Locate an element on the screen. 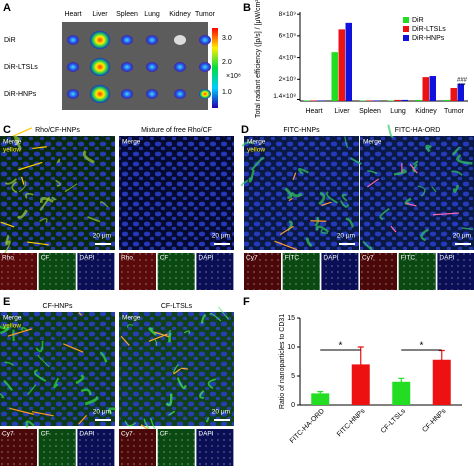 The width and height of the screenshot is (474, 474). y-axis-label: Ratio of nanoparticles to CD31 is located at coordinates (282, 361).